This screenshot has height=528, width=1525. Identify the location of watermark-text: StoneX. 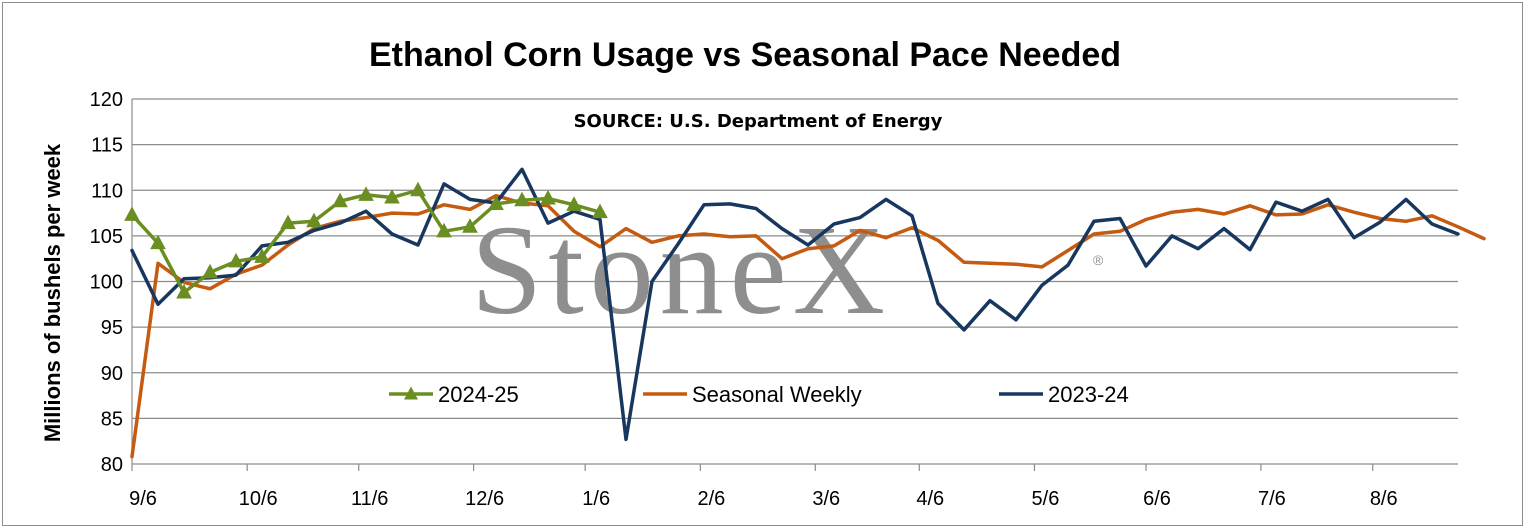
(681, 270).